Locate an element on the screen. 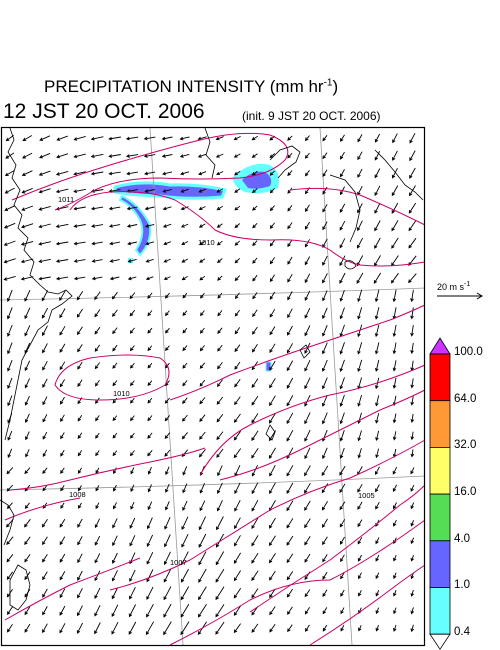 The width and height of the screenshot is (500, 650). precip-patch-center is located at coordinates (268, 366).